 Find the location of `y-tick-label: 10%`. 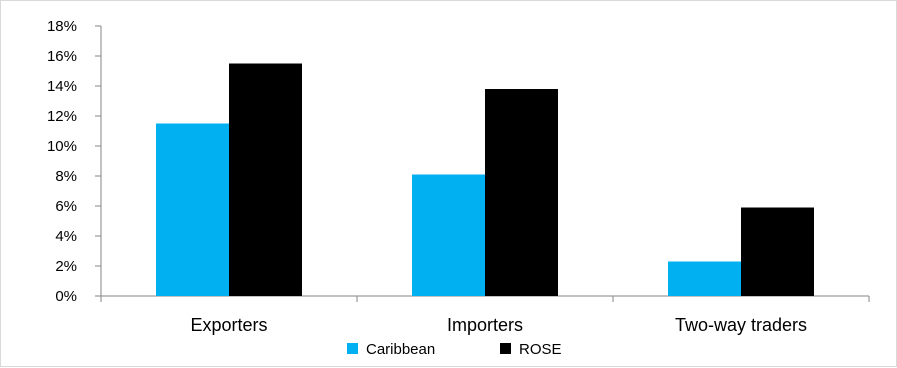

y-tick-label: 10% is located at coordinates (62, 146).